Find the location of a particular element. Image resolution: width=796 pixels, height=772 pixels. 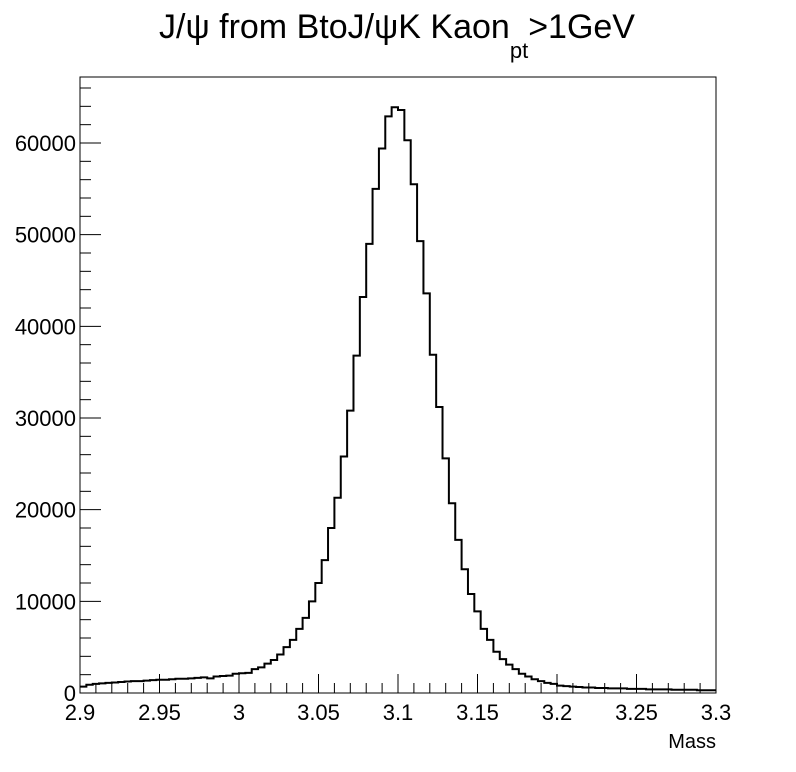

title-subscript: pt is located at coordinates (519, 50).